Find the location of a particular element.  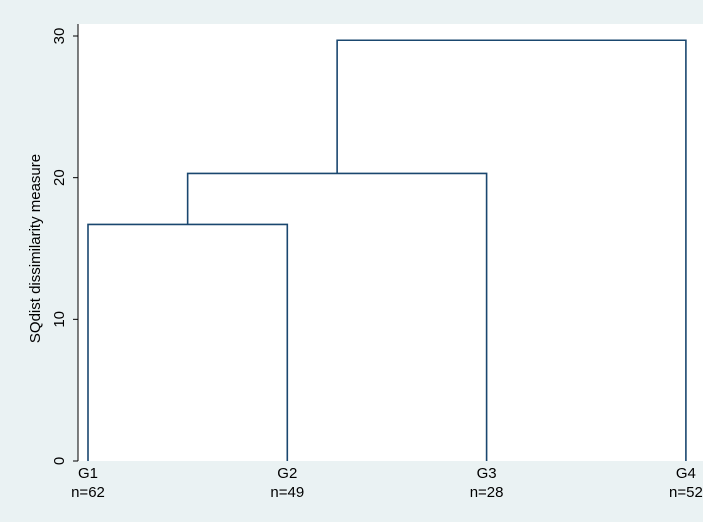

y-axis-ticks: 0 10 20 30 is located at coordinates (64, 246).